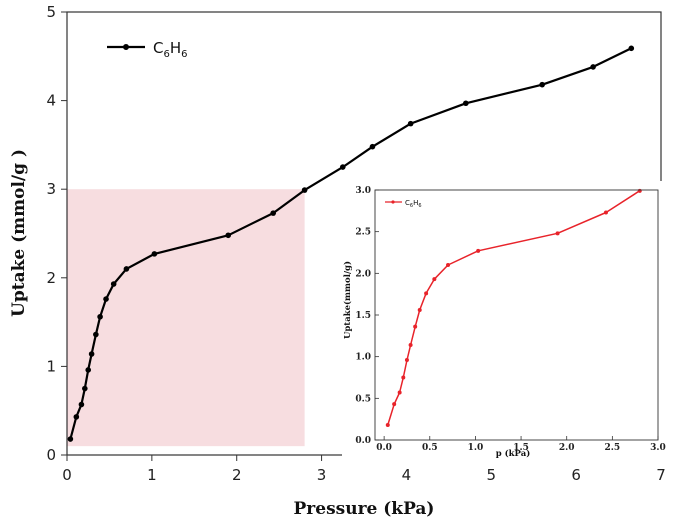 The image size is (692, 530). What do you see at coordinates (384, 448) in the screenshot?
I see `inset-x-tick-label: 0.0` at bounding box center [384, 448].